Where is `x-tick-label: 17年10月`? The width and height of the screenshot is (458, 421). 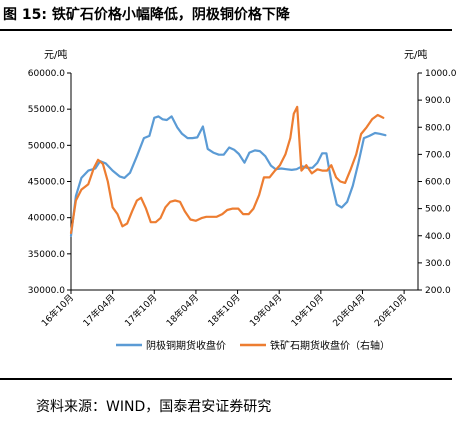
x-tick-label: 17年10月 is located at coordinates (140, 310).